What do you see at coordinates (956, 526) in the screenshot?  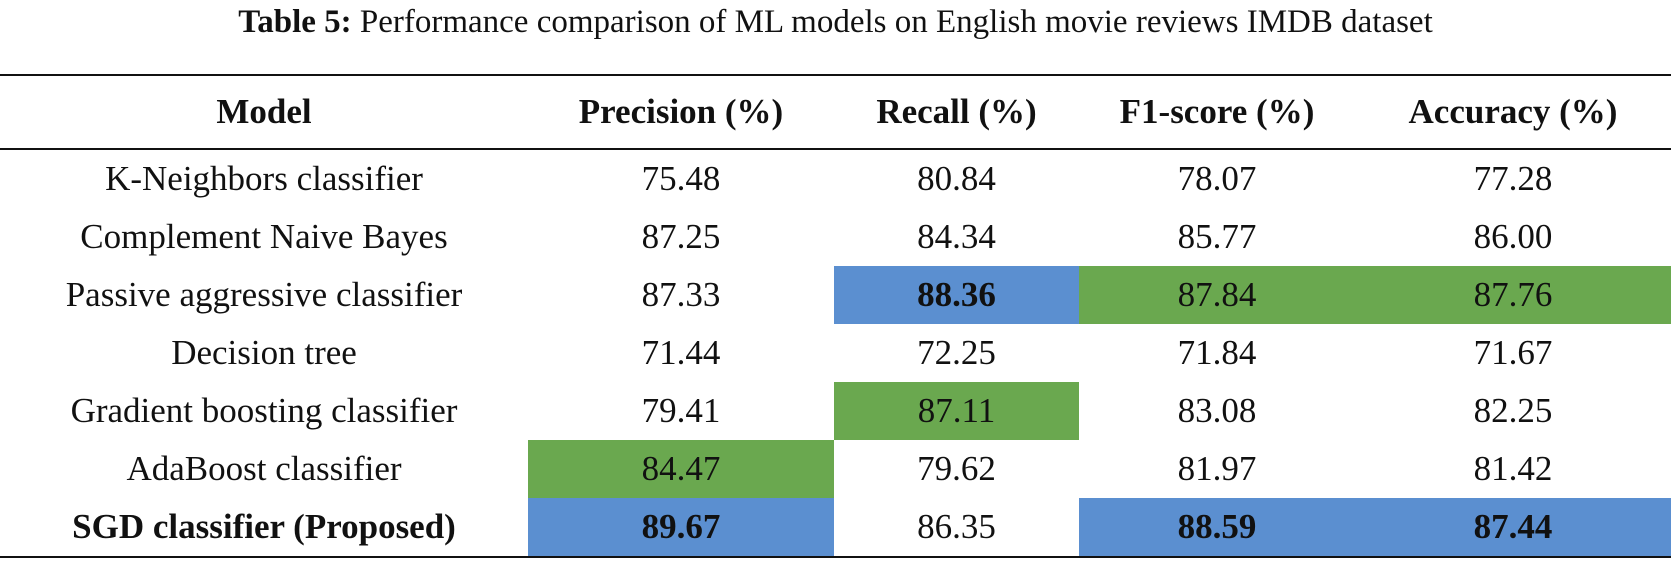 I see `recall-cell: 86.35` at bounding box center [956, 526].